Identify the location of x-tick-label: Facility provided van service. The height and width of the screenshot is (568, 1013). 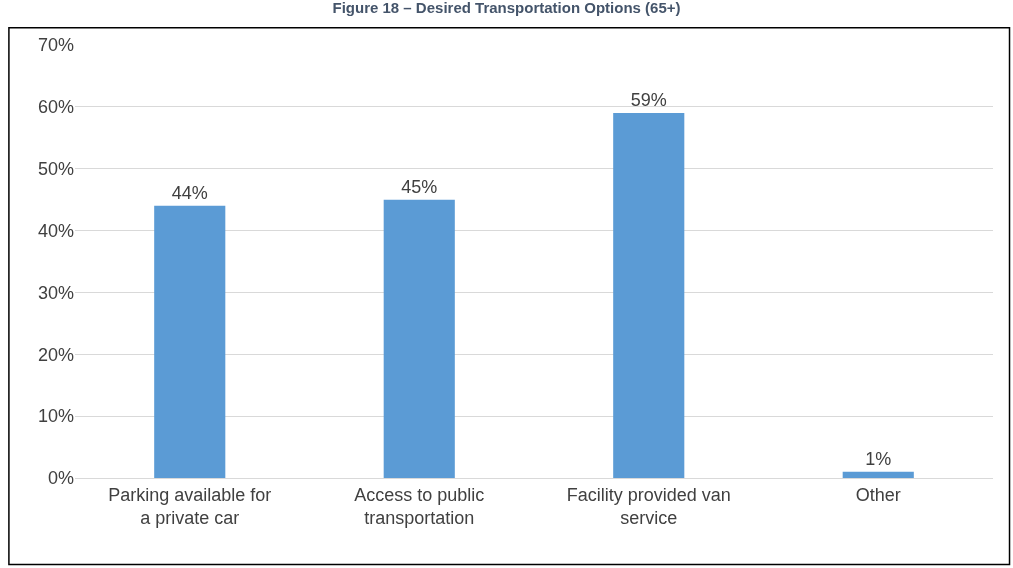
(648, 506).